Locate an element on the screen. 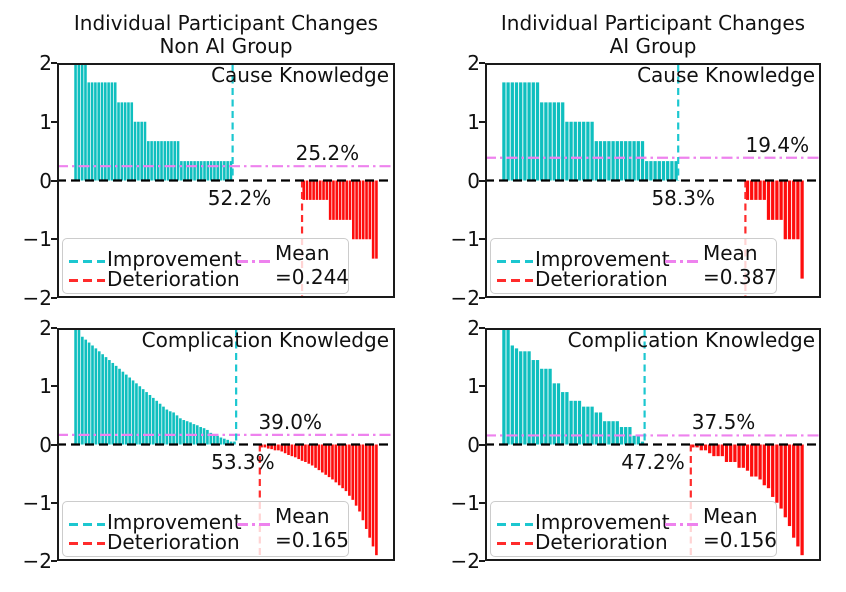  legend: Improvement Deterioration Mean =0.165 is located at coordinates (205, 529).